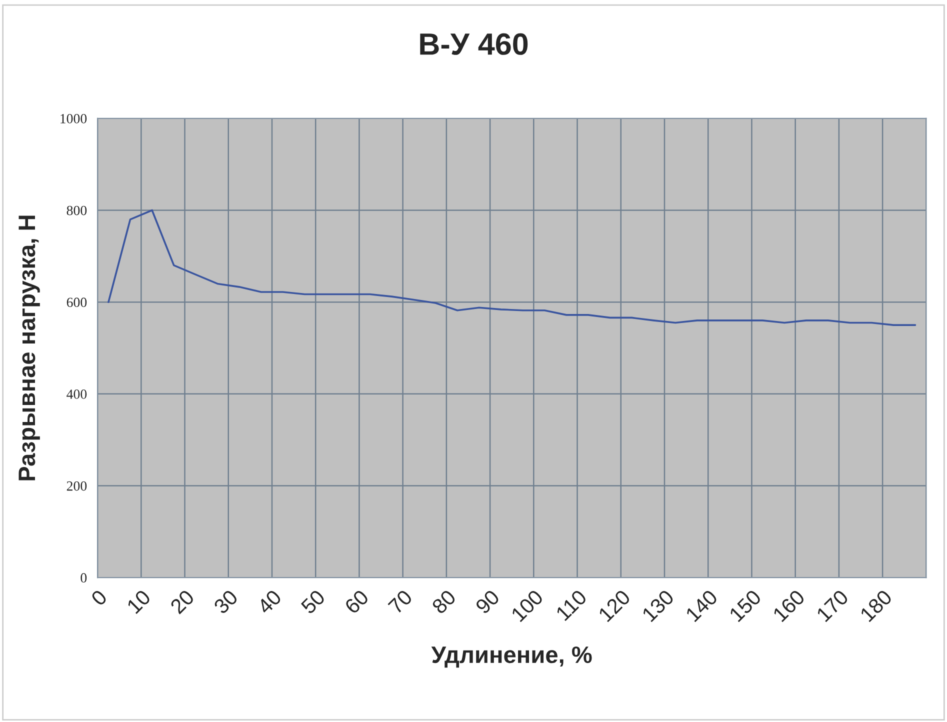 The width and height of the screenshot is (947, 722). Describe the element at coordinates (474, 44) in the screenshot. I see `chart-title: В-У 460` at that location.